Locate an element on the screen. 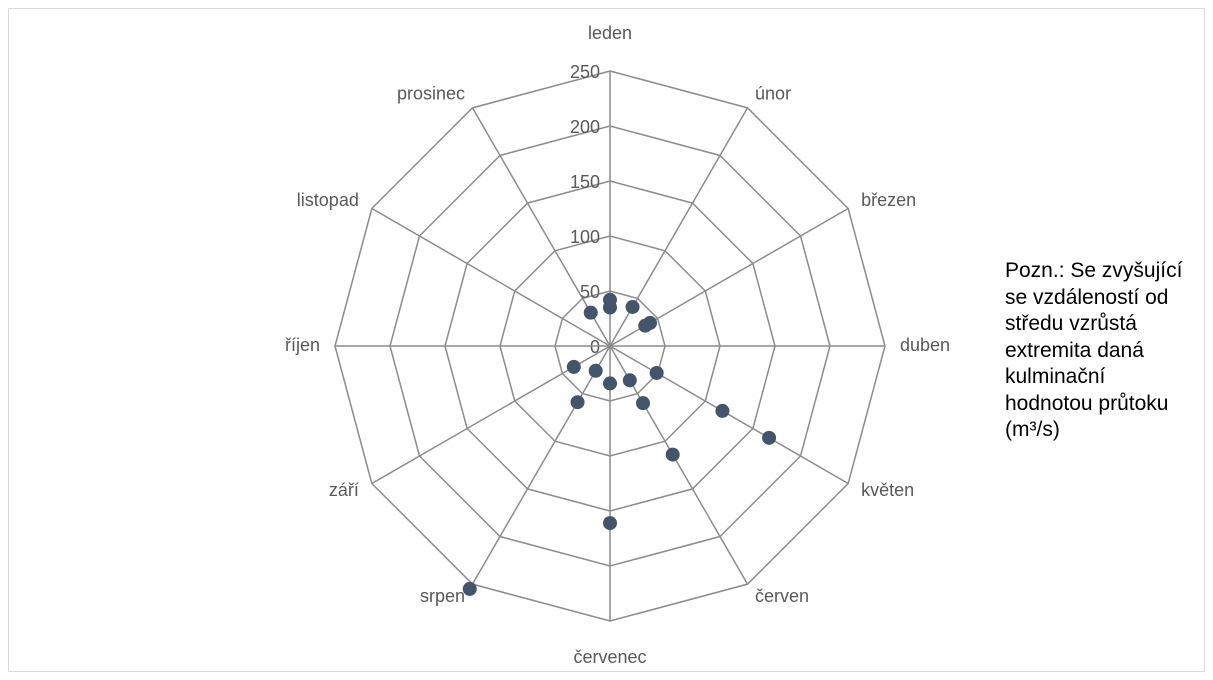  category-label: září is located at coordinates (344, 490).